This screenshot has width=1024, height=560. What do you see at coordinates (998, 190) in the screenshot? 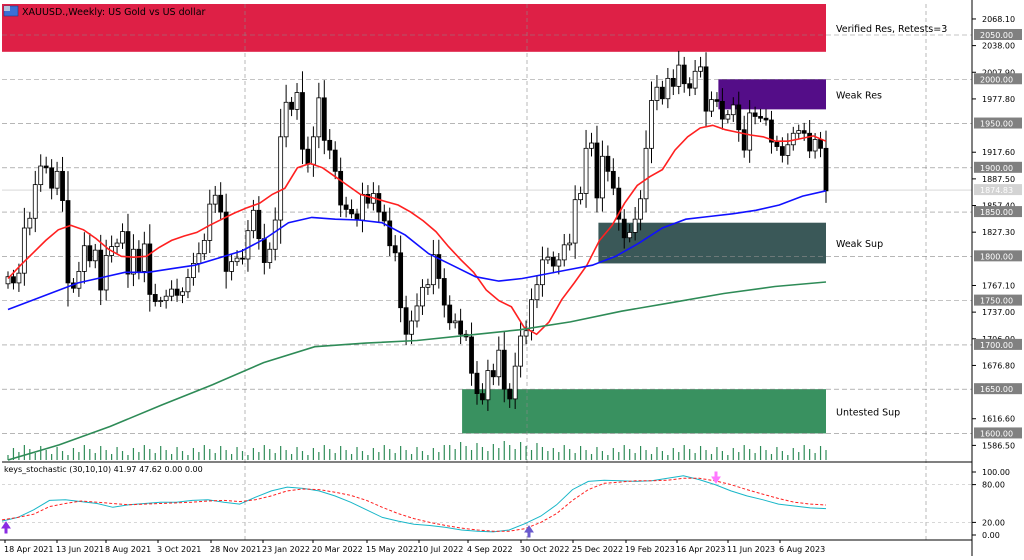
I see `current-price-tag` at bounding box center [998, 190].